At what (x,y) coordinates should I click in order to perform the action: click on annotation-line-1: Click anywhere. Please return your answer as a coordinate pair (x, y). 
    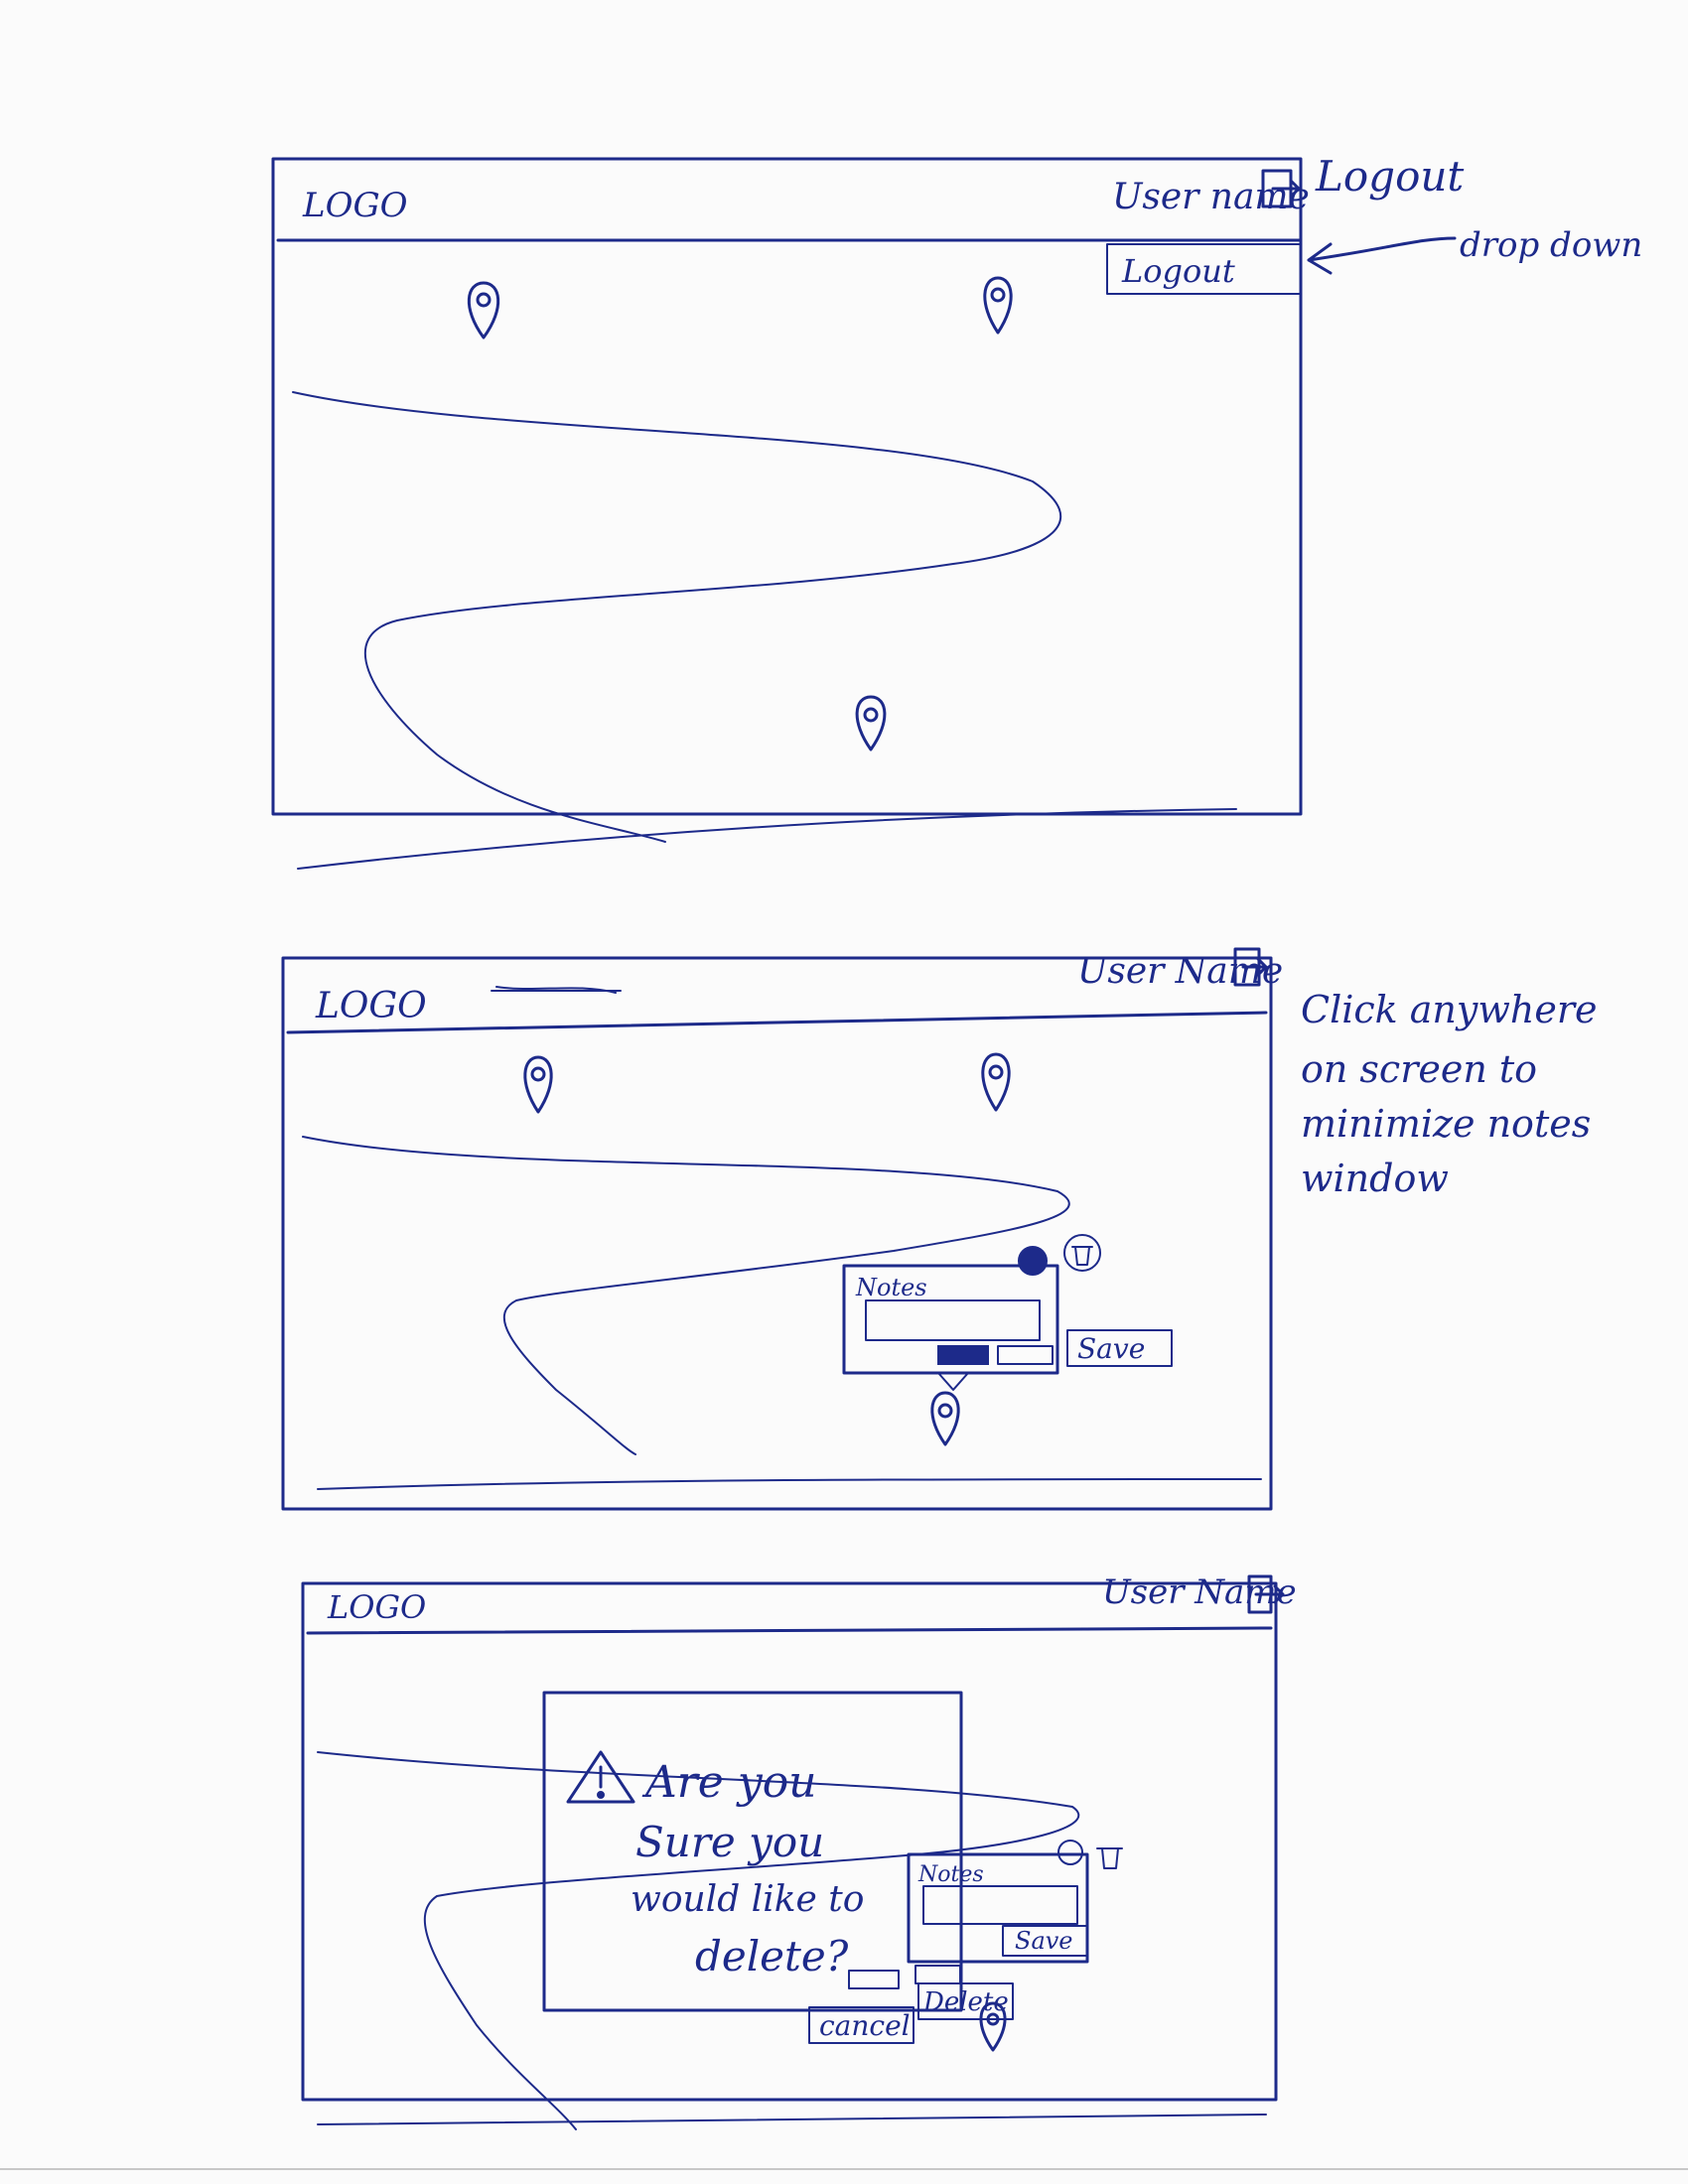
    Looking at the image, I should click on (1449, 1009).